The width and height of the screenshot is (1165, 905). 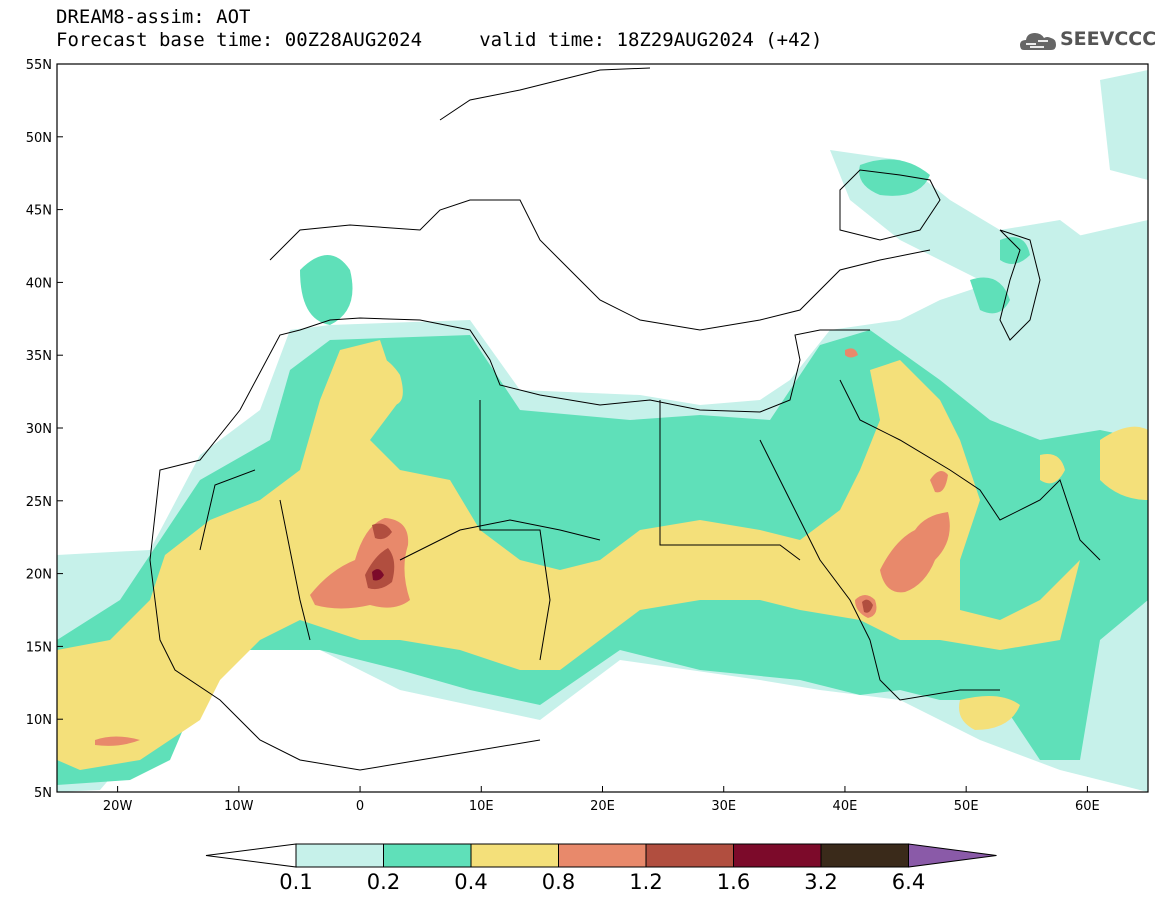 What do you see at coordinates (966, 806) in the screenshot?
I see `lon-tick-label: 50E` at bounding box center [966, 806].